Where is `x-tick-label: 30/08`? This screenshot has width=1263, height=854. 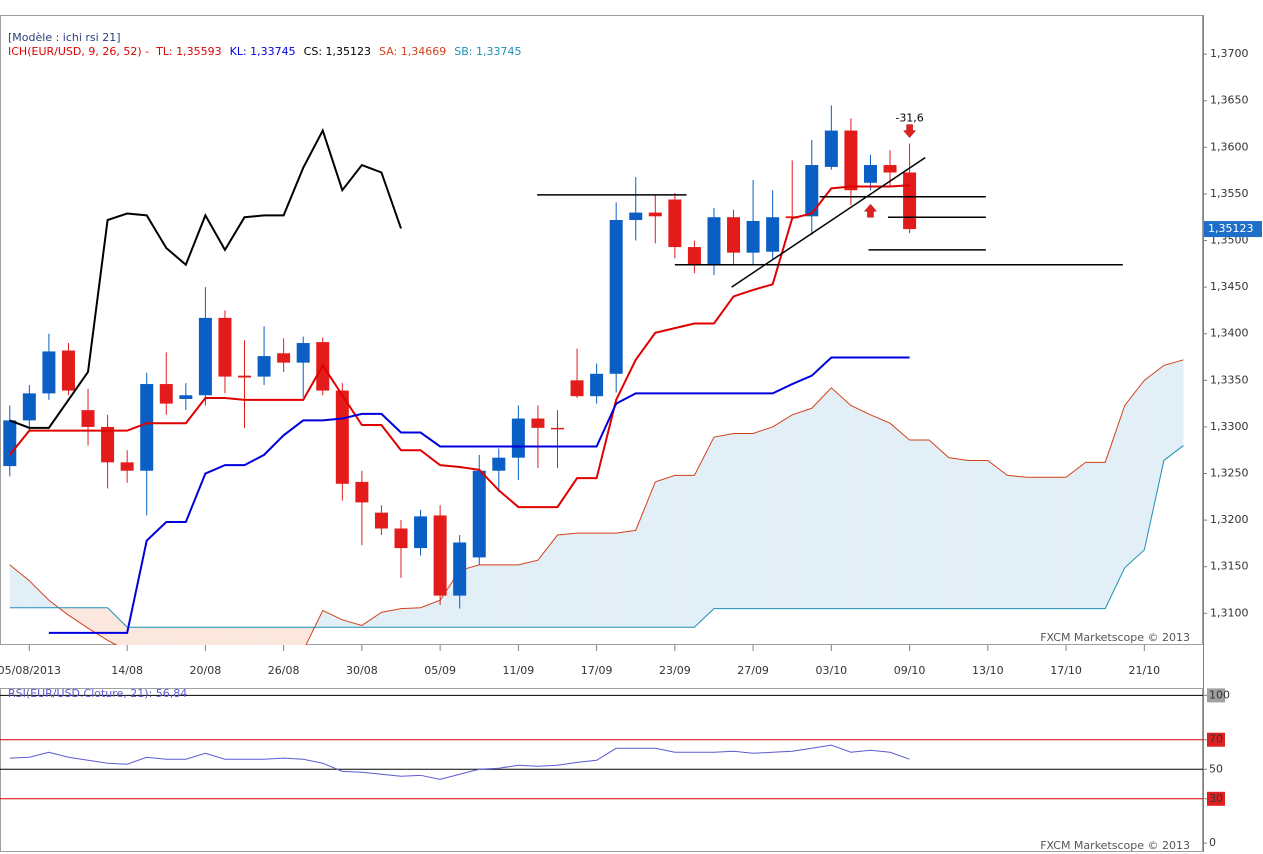
x-tick-label: 30/08 is located at coordinates (362, 670).